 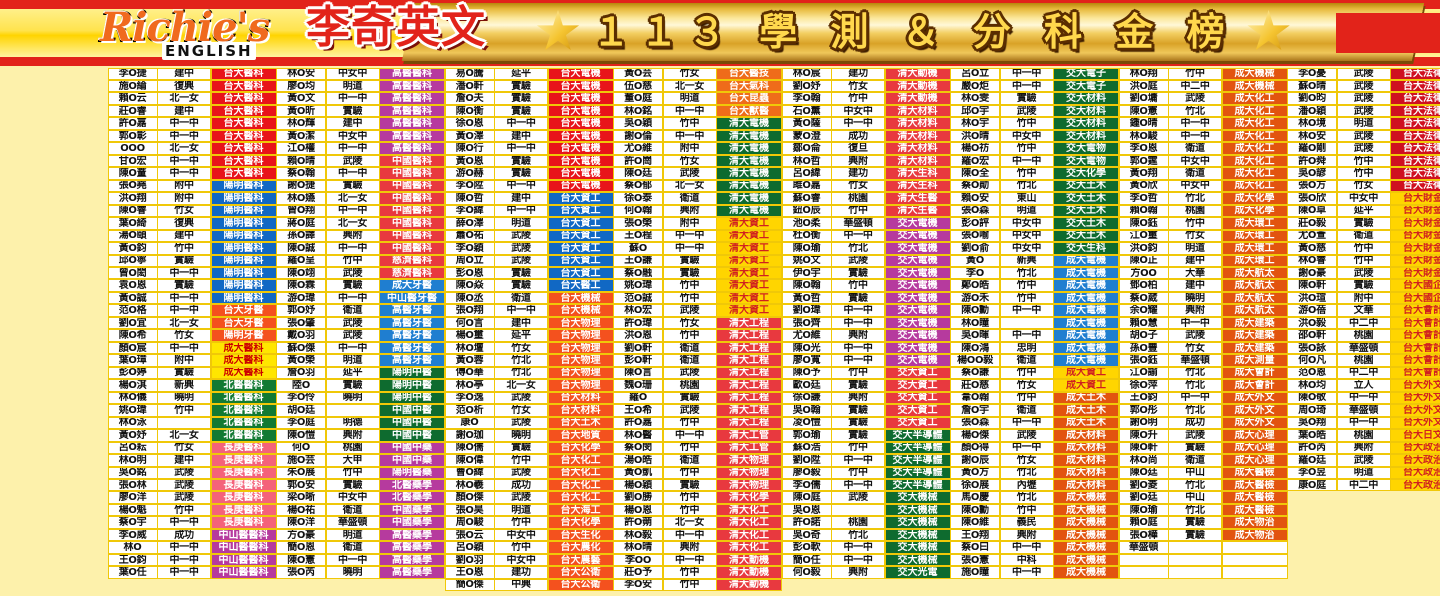 I want to click on student-name-cell: 尤О萱, so click(x=1312, y=236).